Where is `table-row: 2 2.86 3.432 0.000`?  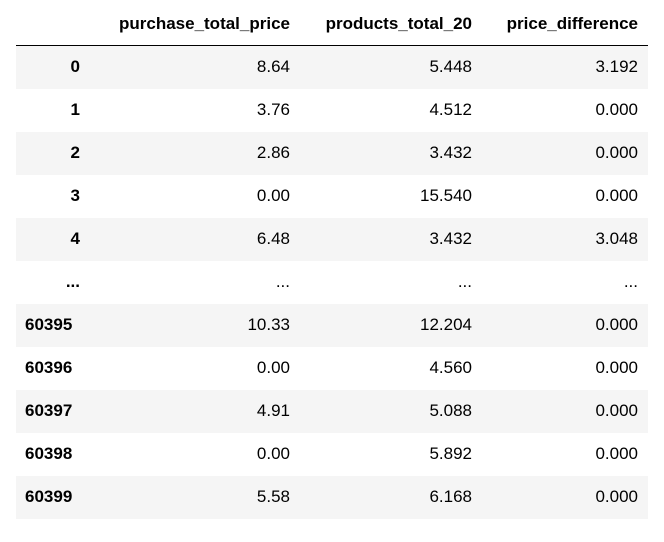 table-row: 2 2.86 3.432 0.000 is located at coordinates (332, 153).